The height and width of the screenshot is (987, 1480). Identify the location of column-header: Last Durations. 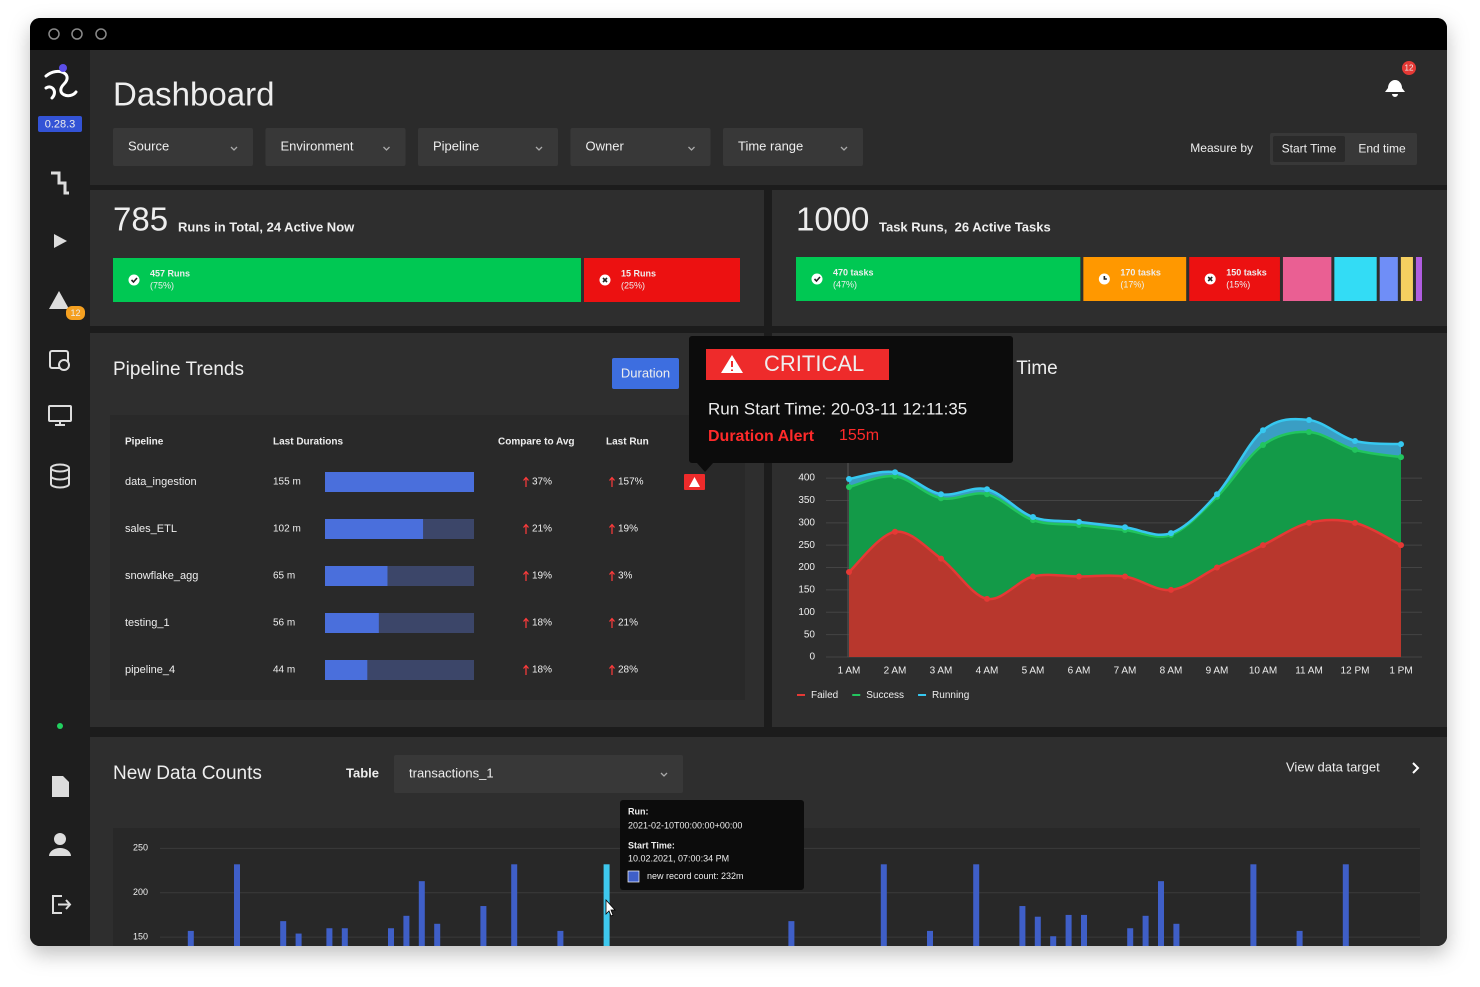
(308, 442).